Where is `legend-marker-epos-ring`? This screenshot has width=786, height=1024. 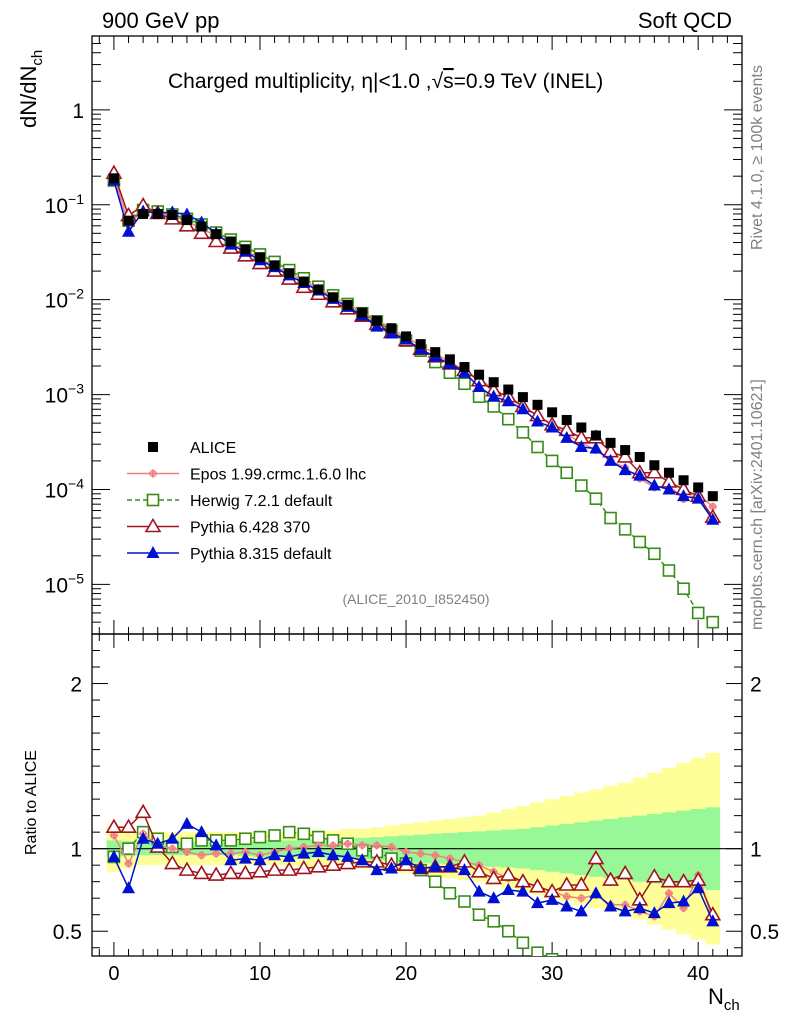
legend-marker-epos-ring is located at coordinates (153, 473).